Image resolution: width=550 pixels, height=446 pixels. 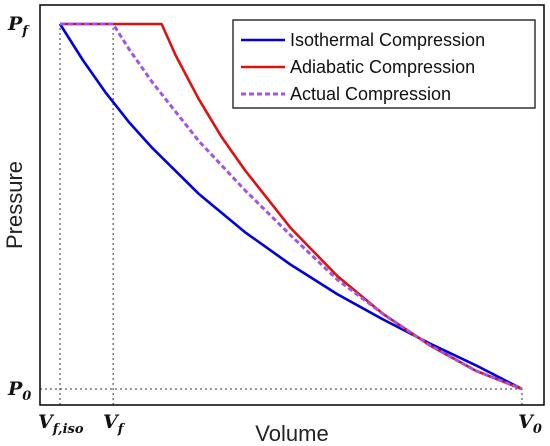 What do you see at coordinates (61, 424) in the screenshot?
I see `x-tick-label-0: Vf,iso` at bounding box center [61, 424].